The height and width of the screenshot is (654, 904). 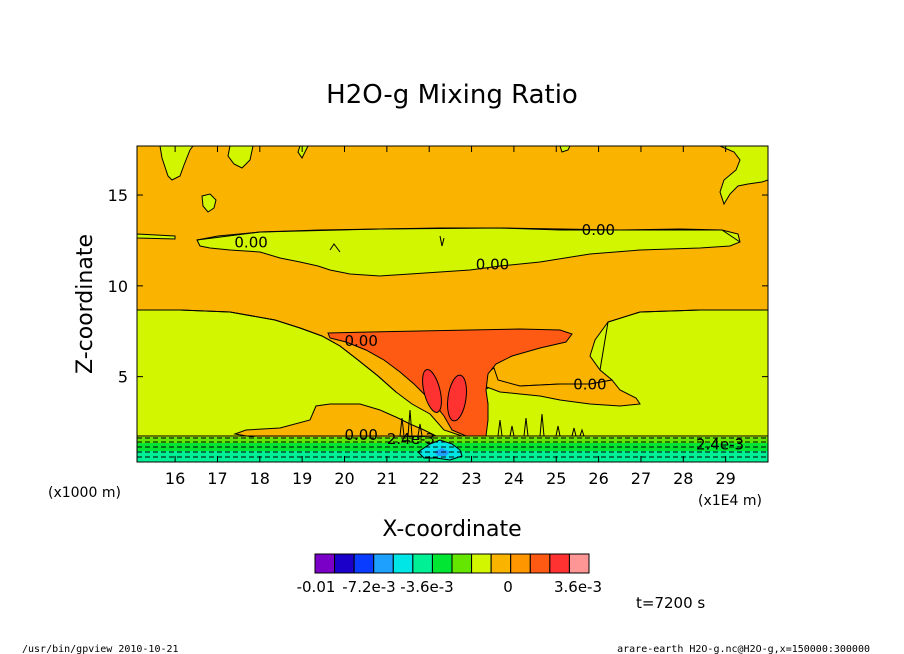 What do you see at coordinates (730, 501) in the screenshot?
I see `x-unit-label: (x1E4 m)` at bounding box center [730, 501].